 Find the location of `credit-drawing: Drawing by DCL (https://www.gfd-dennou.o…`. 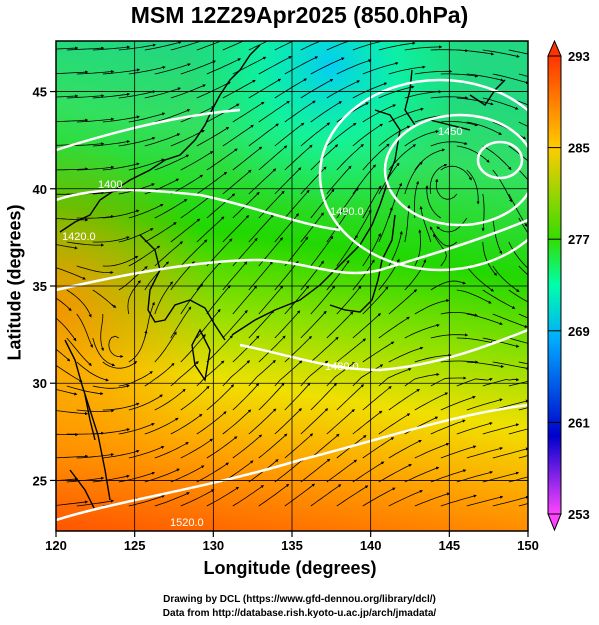

credit-drawing: Drawing by DCL (https://www.gfd-dennou.o… is located at coordinates (299, 599).